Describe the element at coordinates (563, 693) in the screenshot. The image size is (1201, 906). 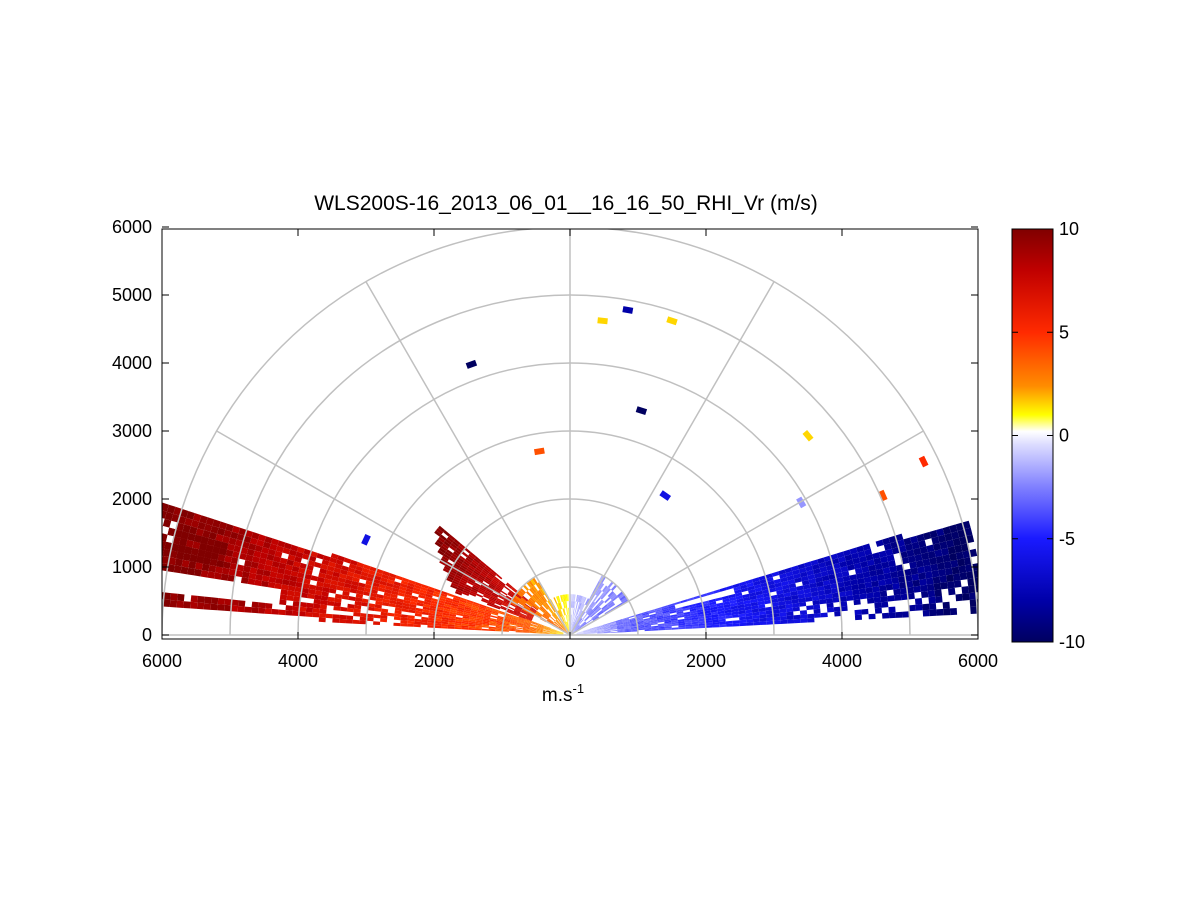
I see `svg-text: m.s-1` at that location.